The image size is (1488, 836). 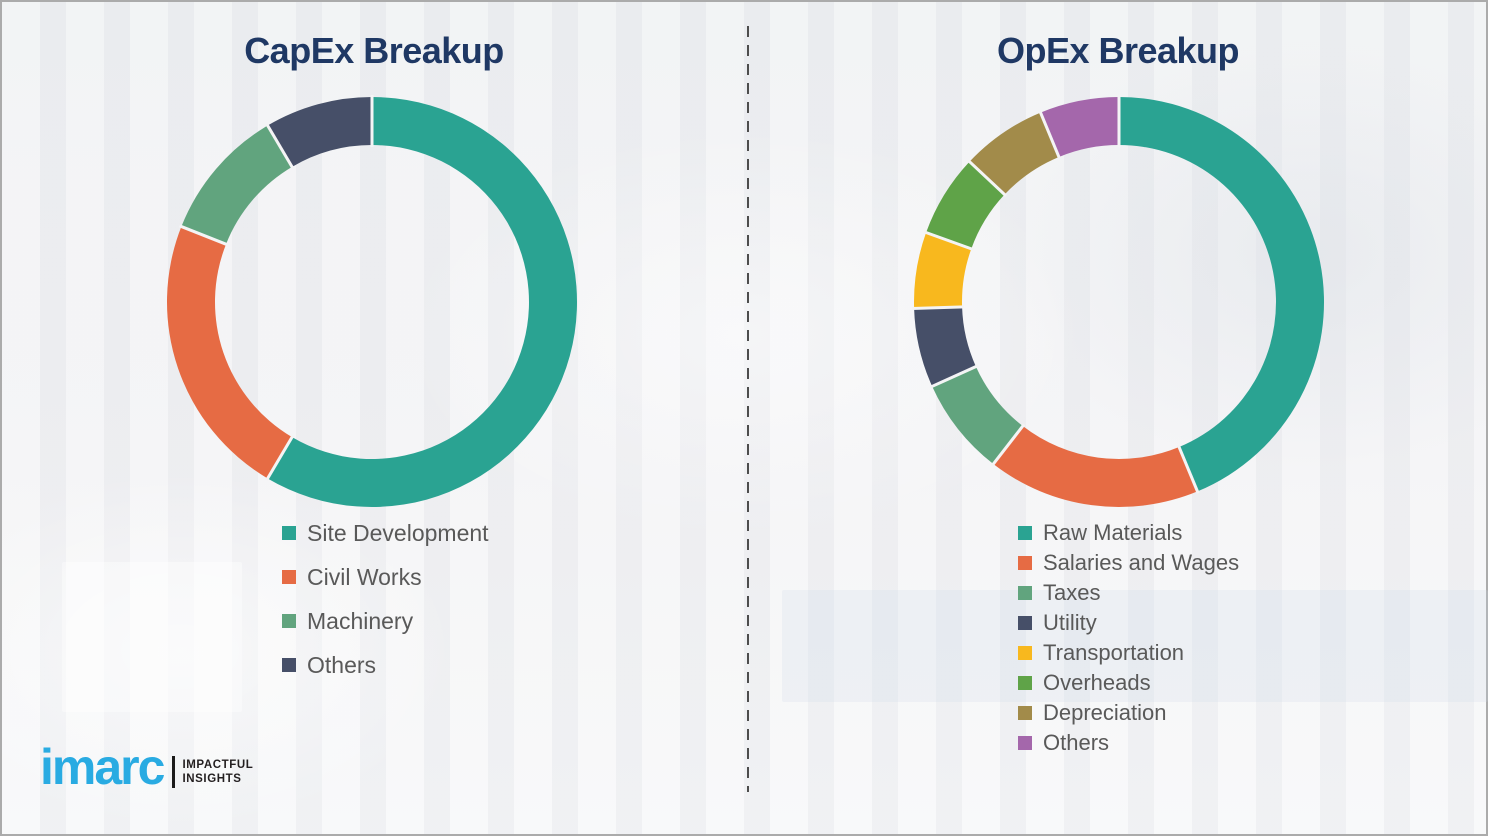 What do you see at coordinates (1128, 623) in the screenshot?
I see `legend-item-utility: Utility` at bounding box center [1128, 623].